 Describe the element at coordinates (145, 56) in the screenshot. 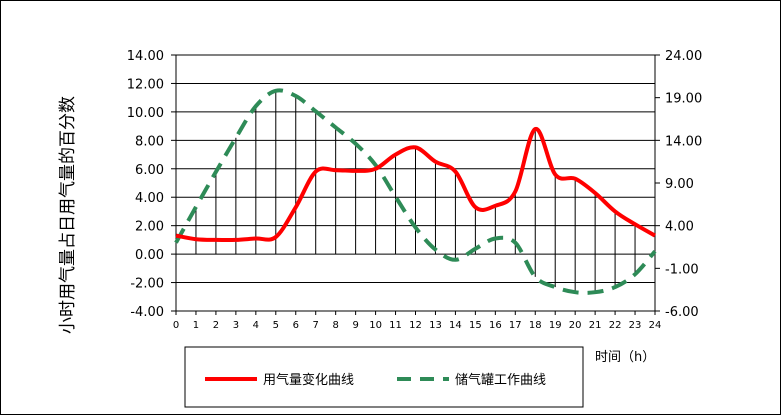

I see `y-tick-label: 14.00` at that location.